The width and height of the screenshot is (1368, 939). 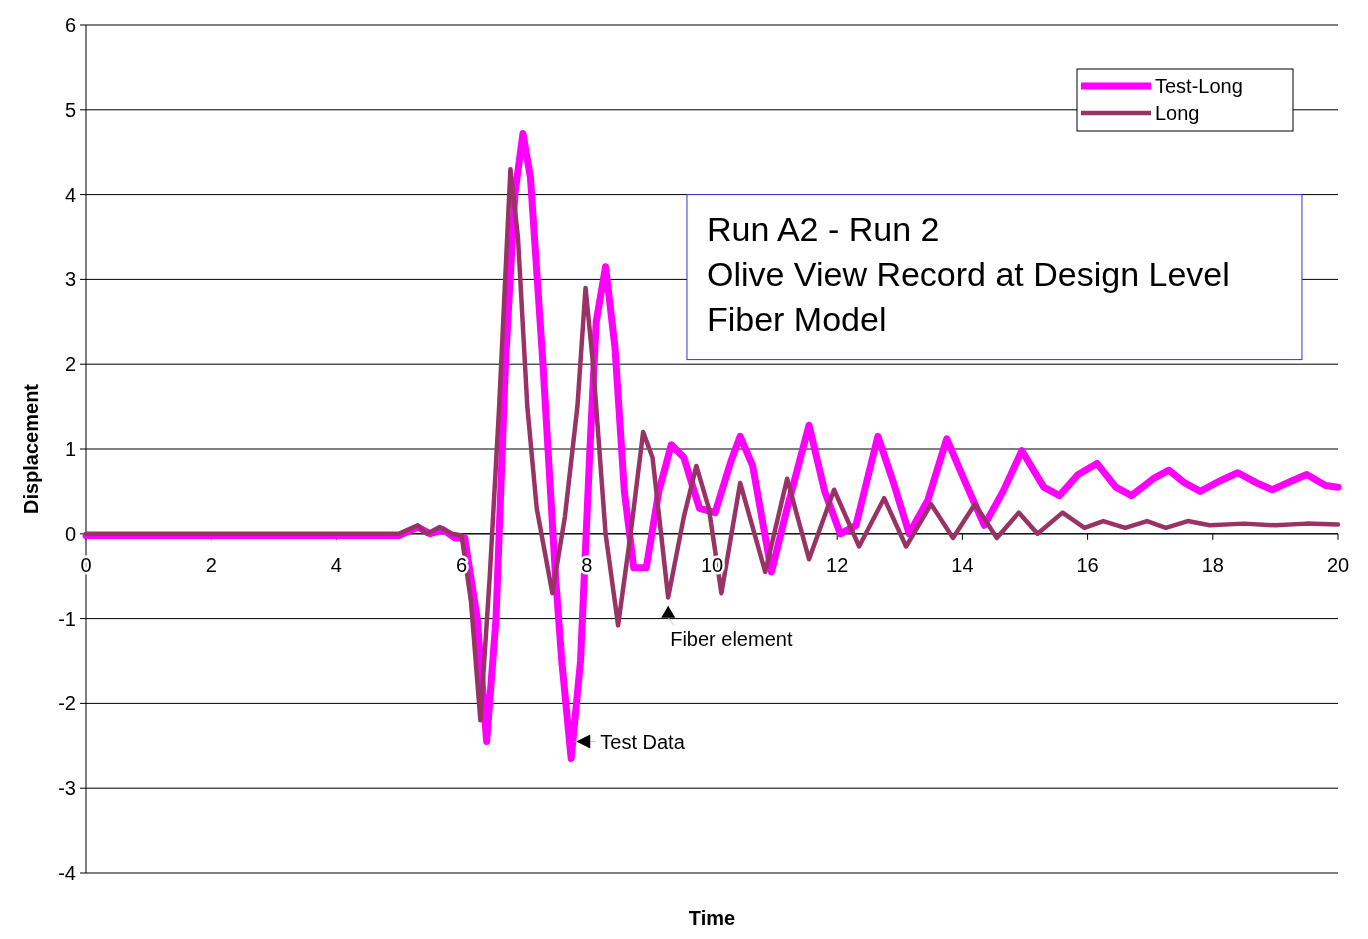 I want to click on y-tick-label: 2, so click(x=70, y=364).